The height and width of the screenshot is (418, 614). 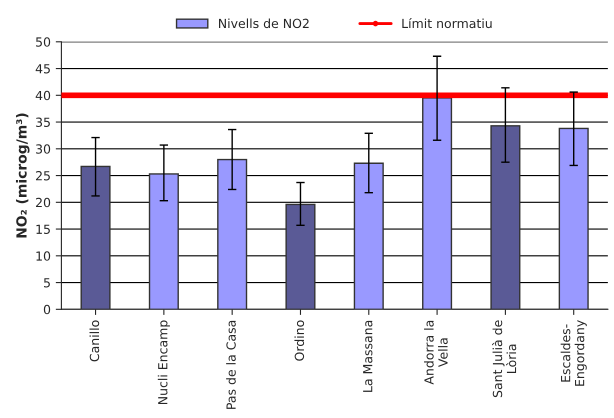 What do you see at coordinates (43, 42) in the screenshot?
I see `y-tick-label: 50` at bounding box center [43, 42].